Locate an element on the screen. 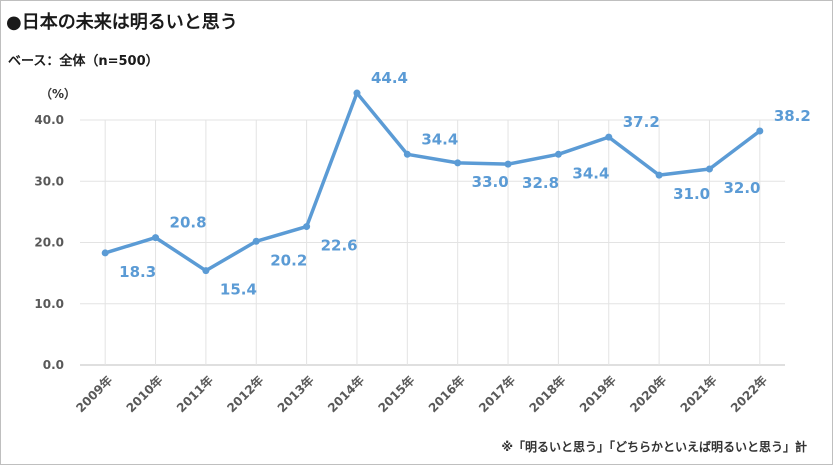 This screenshot has width=833, height=465. y-axis-unit: （%） is located at coordinates (58, 93).